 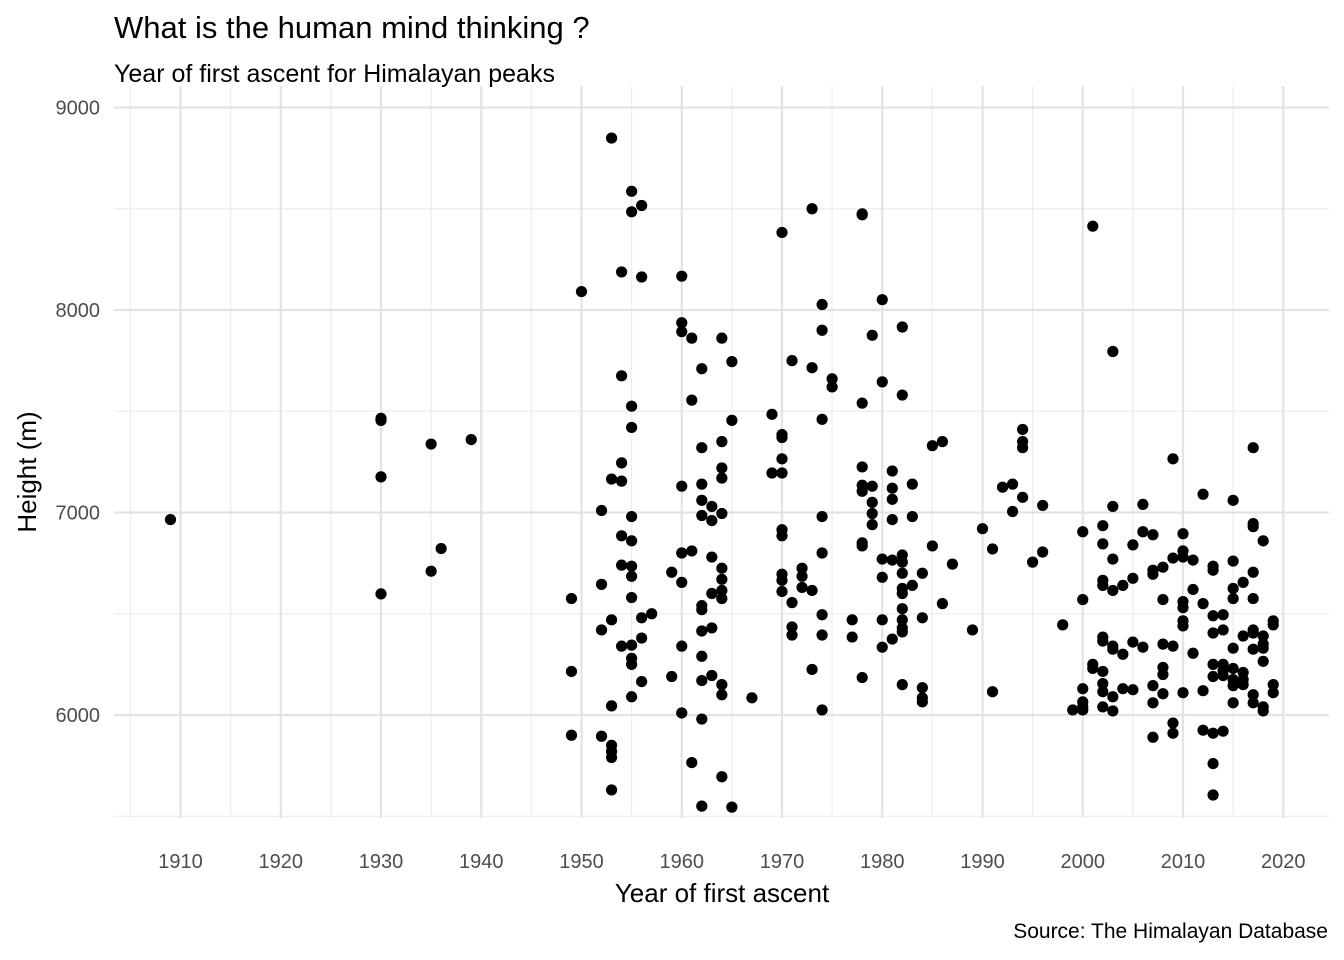 What do you see at coordinates (78, 514) in the screenshot?
I see `y-tick-label: 7000` at bounding box center [78, 514].